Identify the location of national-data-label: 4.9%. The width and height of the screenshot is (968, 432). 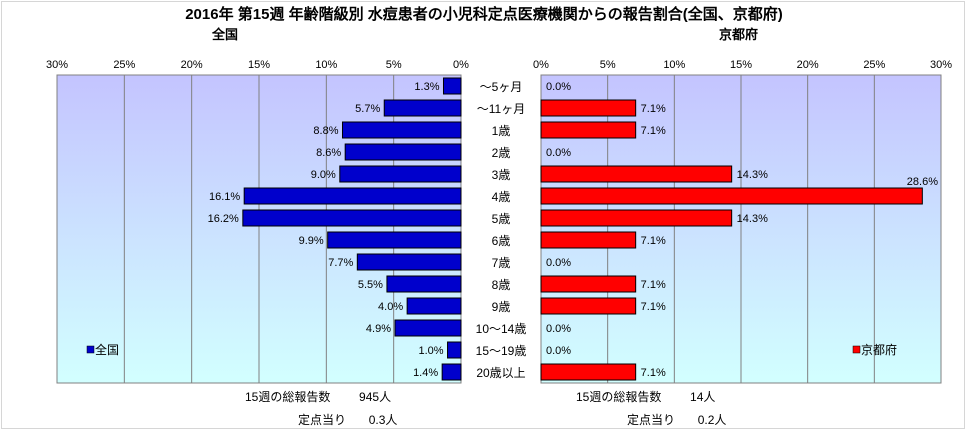
(378, 329).